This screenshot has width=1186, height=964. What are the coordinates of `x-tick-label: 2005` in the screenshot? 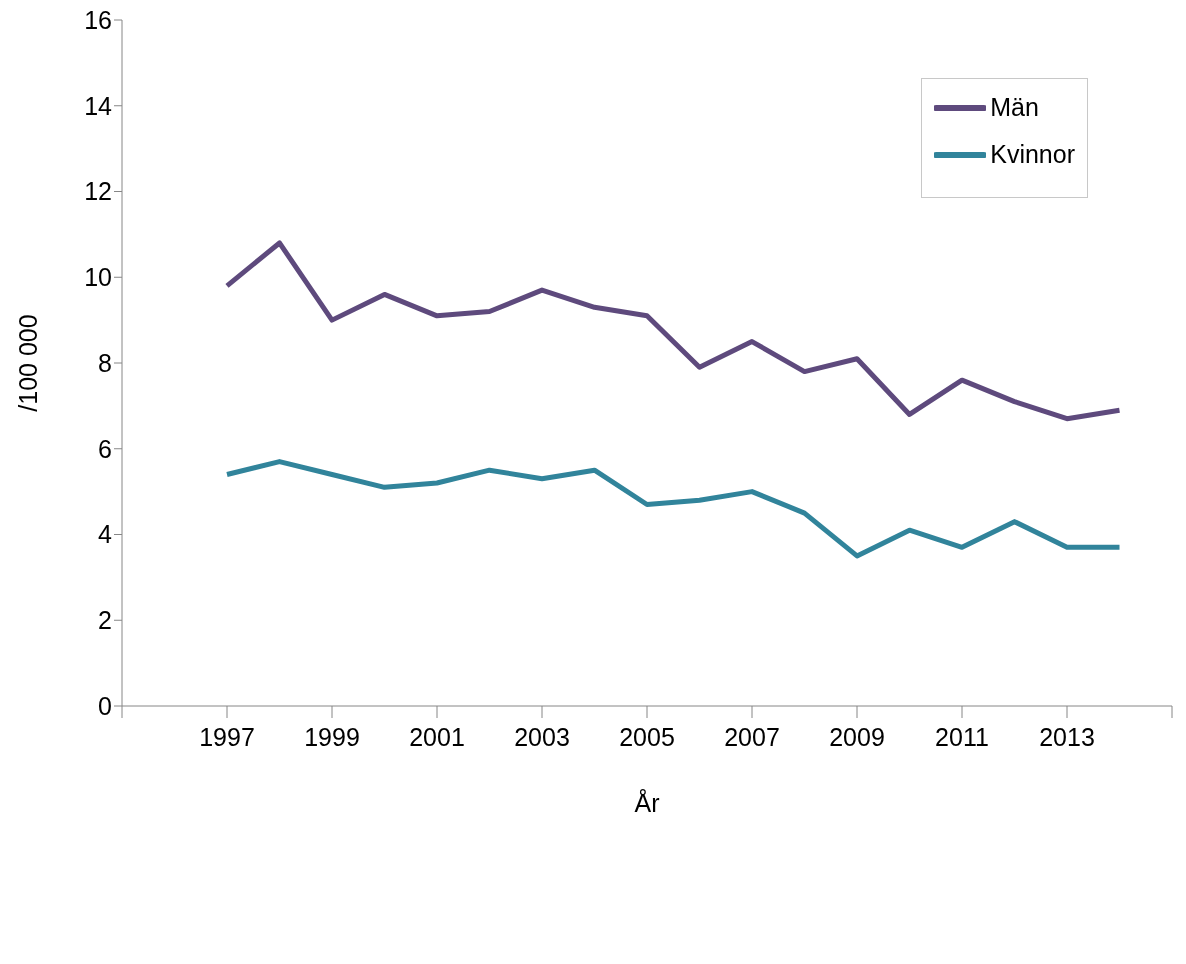 It's located at (647, 736).